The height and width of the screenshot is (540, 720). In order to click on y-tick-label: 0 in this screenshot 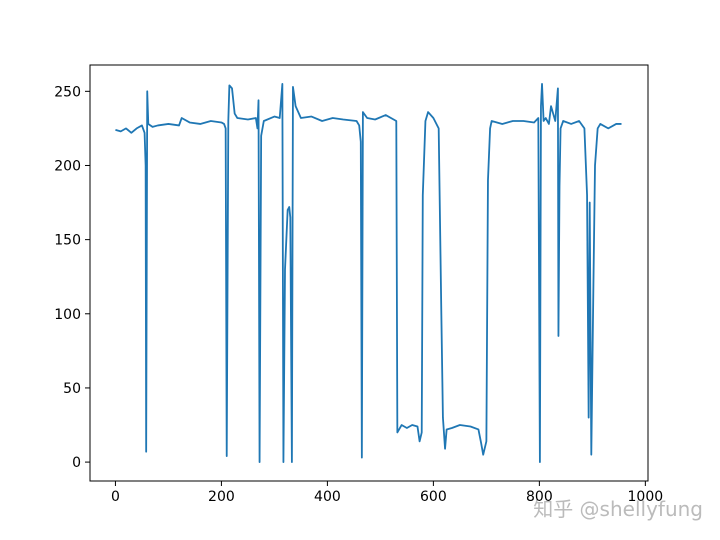, I will do `click(76, 463)`.